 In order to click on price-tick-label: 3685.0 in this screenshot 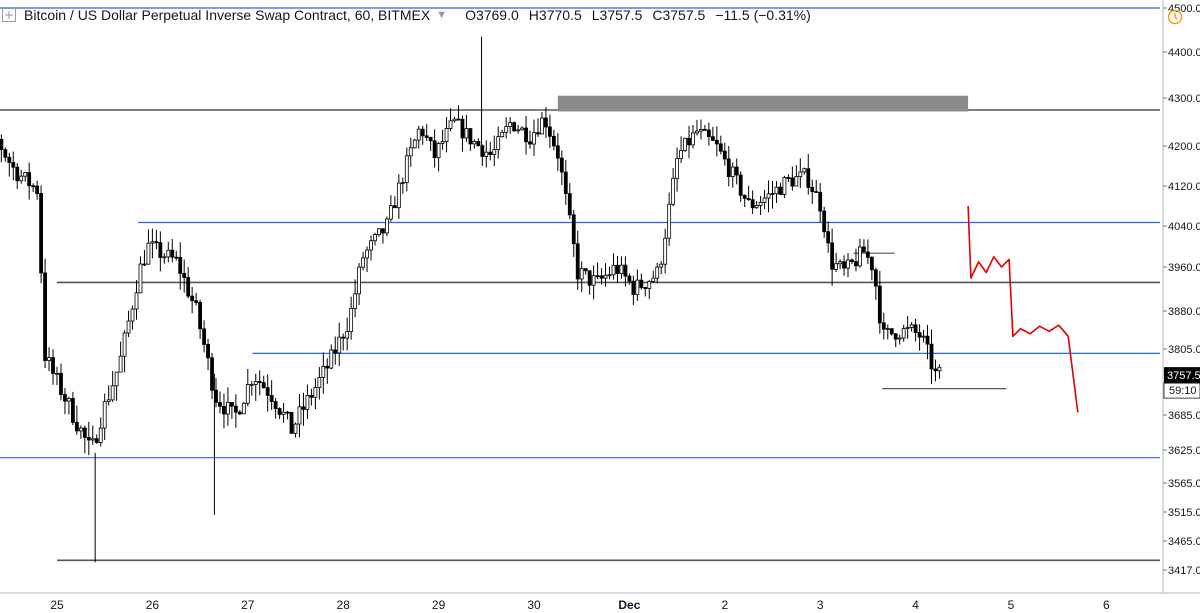, I will do `click(1184, 416)`.